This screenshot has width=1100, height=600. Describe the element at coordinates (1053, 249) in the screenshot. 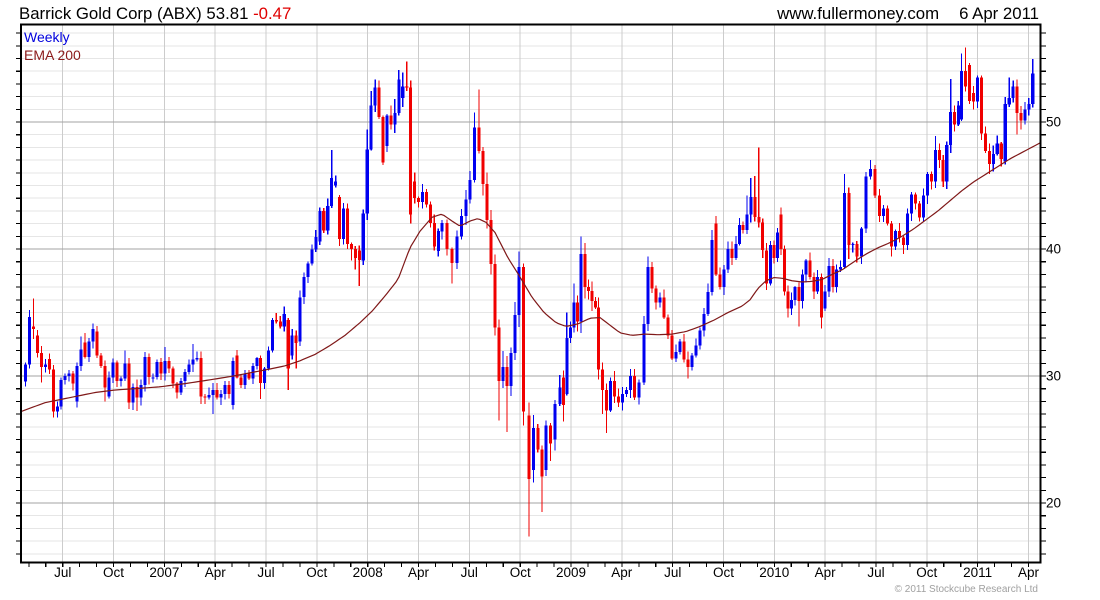

I see `svg-text: 40` at that location.